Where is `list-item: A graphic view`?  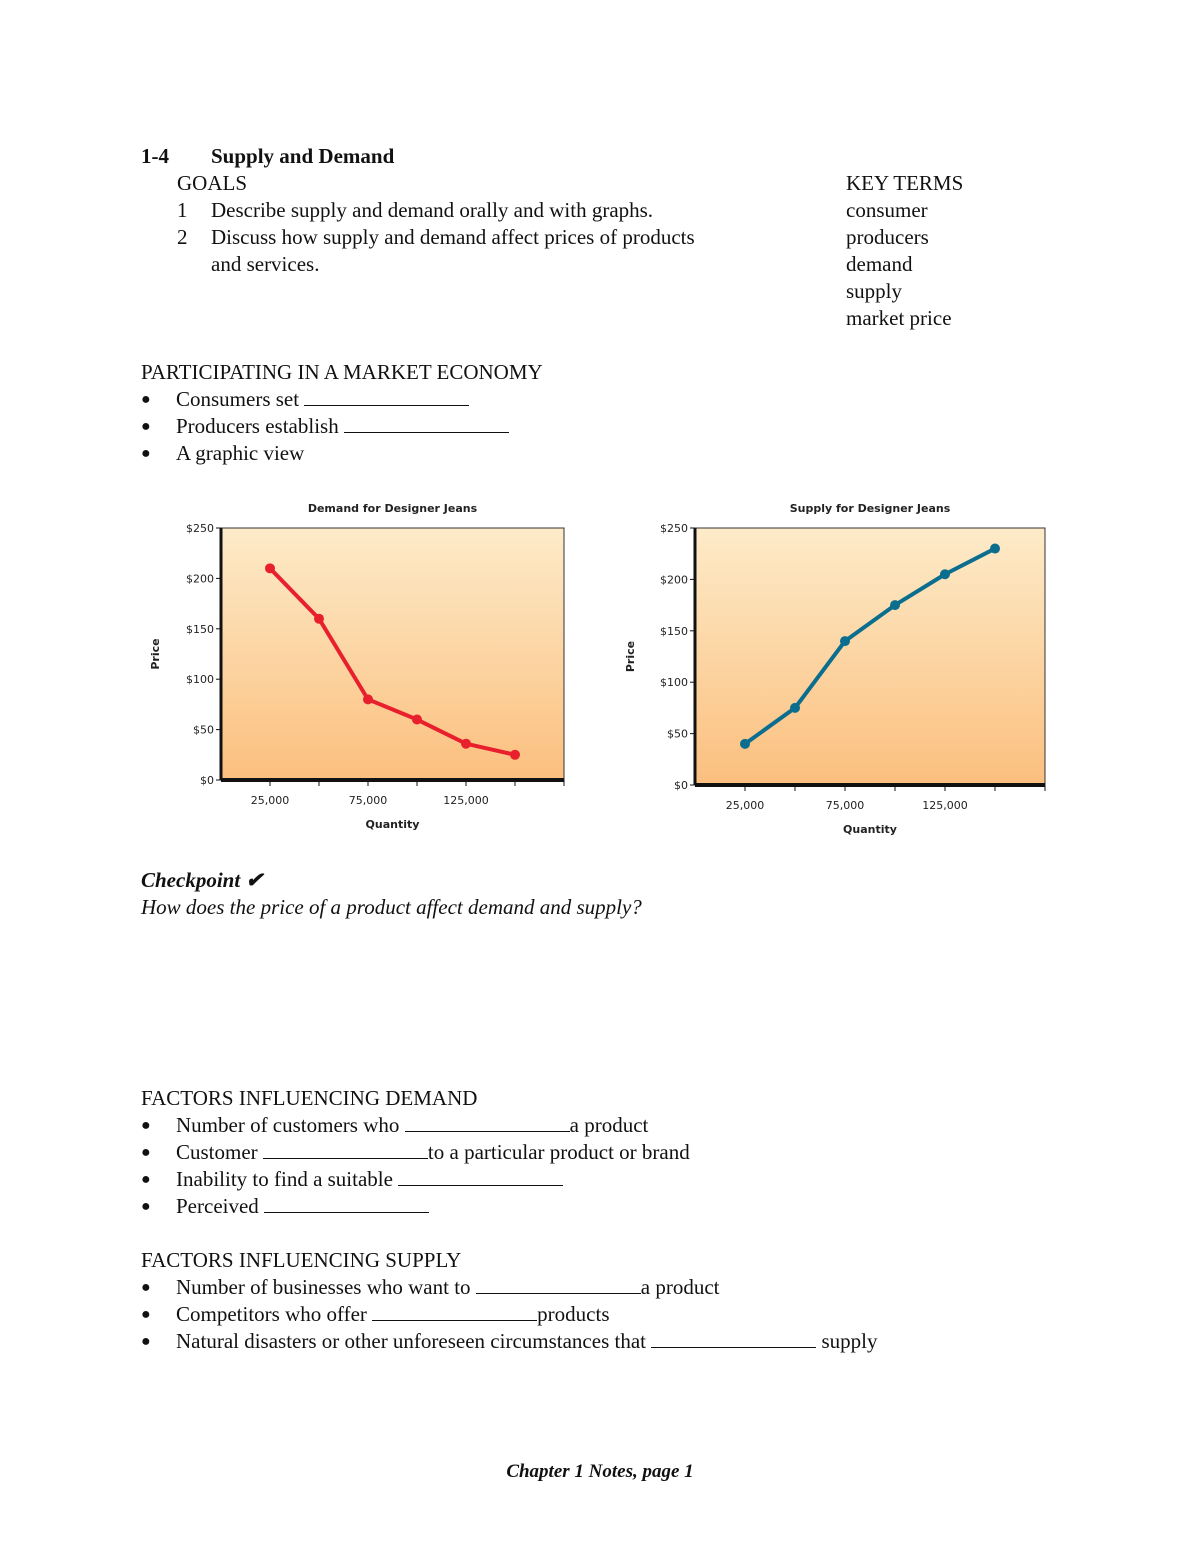
list-item: A graphic view is located at coordinates (240, 453).